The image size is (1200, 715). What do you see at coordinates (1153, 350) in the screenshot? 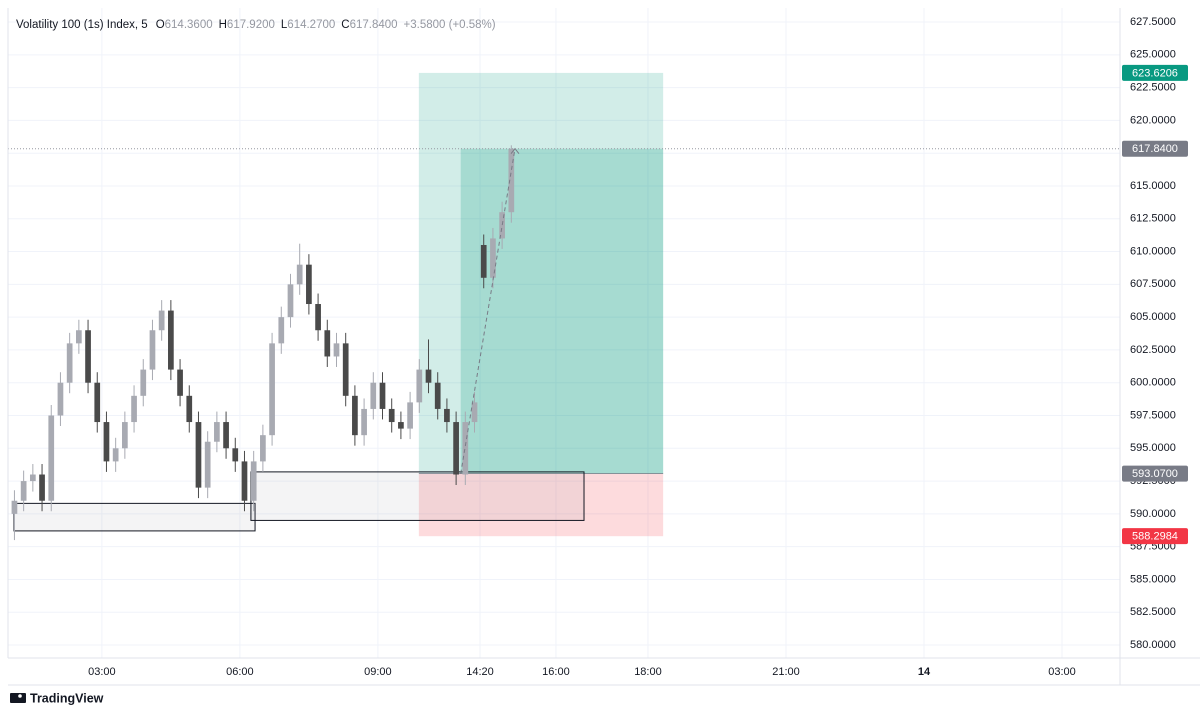
I see `y-tick-label: 602.5000` at bounding box center [1153, 350].